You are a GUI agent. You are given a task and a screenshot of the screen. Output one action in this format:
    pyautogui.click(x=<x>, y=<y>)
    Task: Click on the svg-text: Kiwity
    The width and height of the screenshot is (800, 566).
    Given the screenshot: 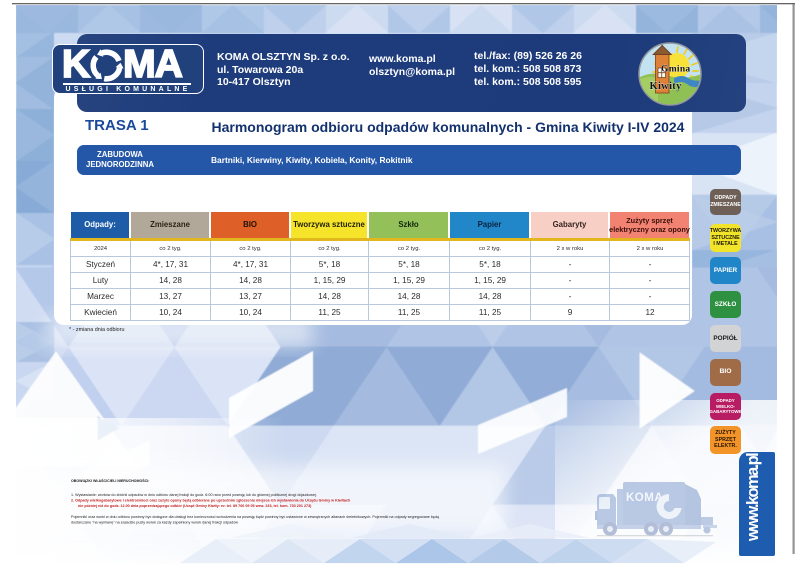 What is the action you would take?
    pyautogui.click(x=666, y=86)
    